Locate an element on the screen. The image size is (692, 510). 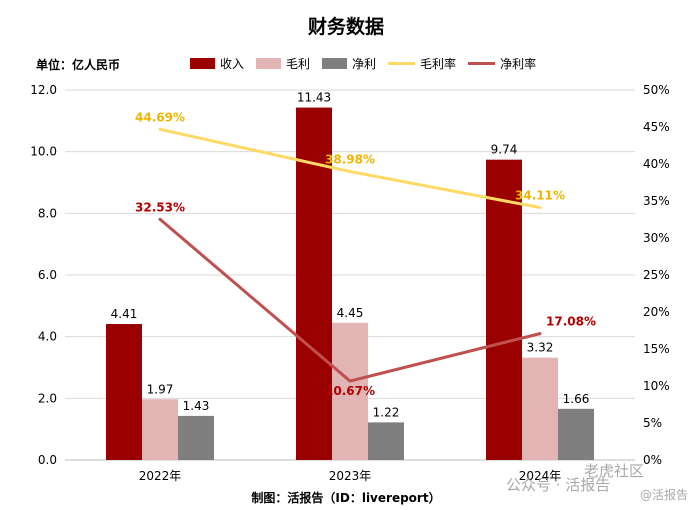
y-left-tick-label: 10.0 is located at coordinates (43, 152).